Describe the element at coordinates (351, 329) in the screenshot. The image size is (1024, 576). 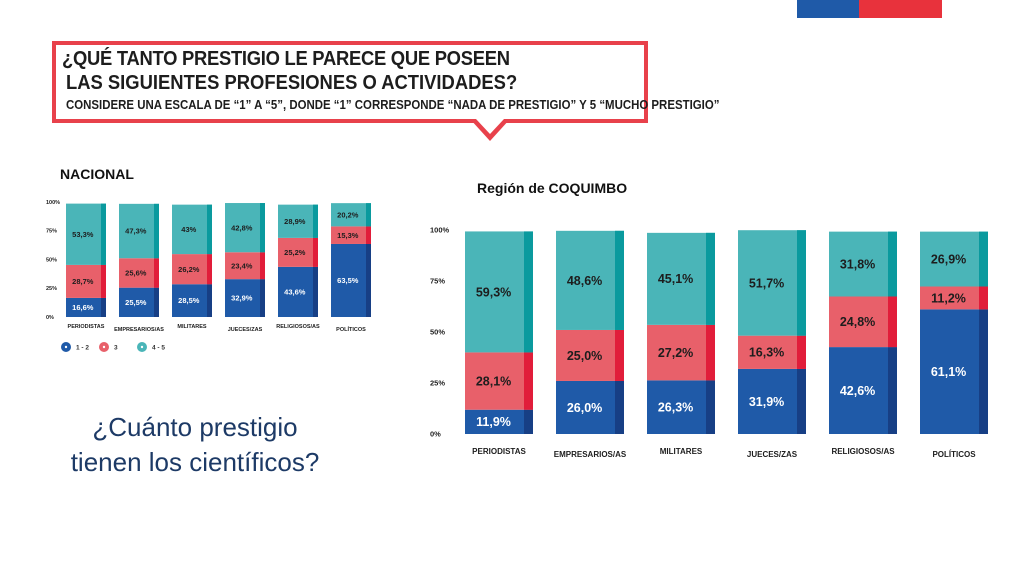
I see `nacional-category-label: POLÍTICOS` at that location.